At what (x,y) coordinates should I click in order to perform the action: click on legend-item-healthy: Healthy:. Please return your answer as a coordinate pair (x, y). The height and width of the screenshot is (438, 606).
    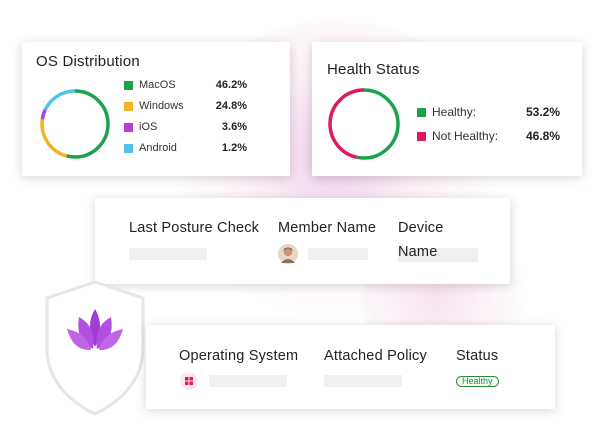
    Looking at the image, I should click on (446, 112).